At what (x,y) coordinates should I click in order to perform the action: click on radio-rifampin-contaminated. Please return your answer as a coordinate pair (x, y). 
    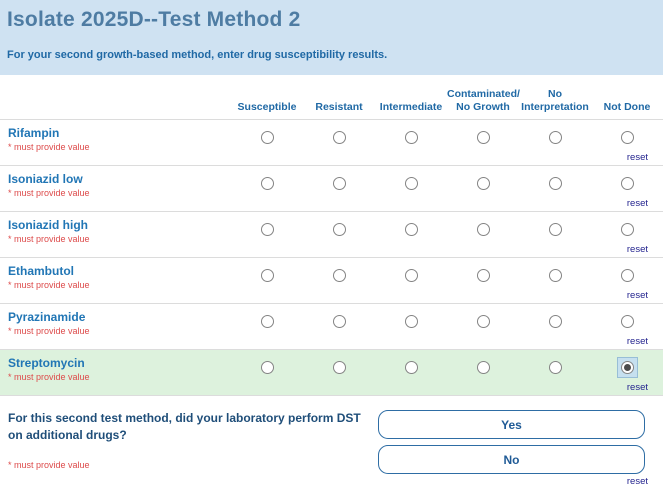
    Looking at the image, I should click on (483, 137).